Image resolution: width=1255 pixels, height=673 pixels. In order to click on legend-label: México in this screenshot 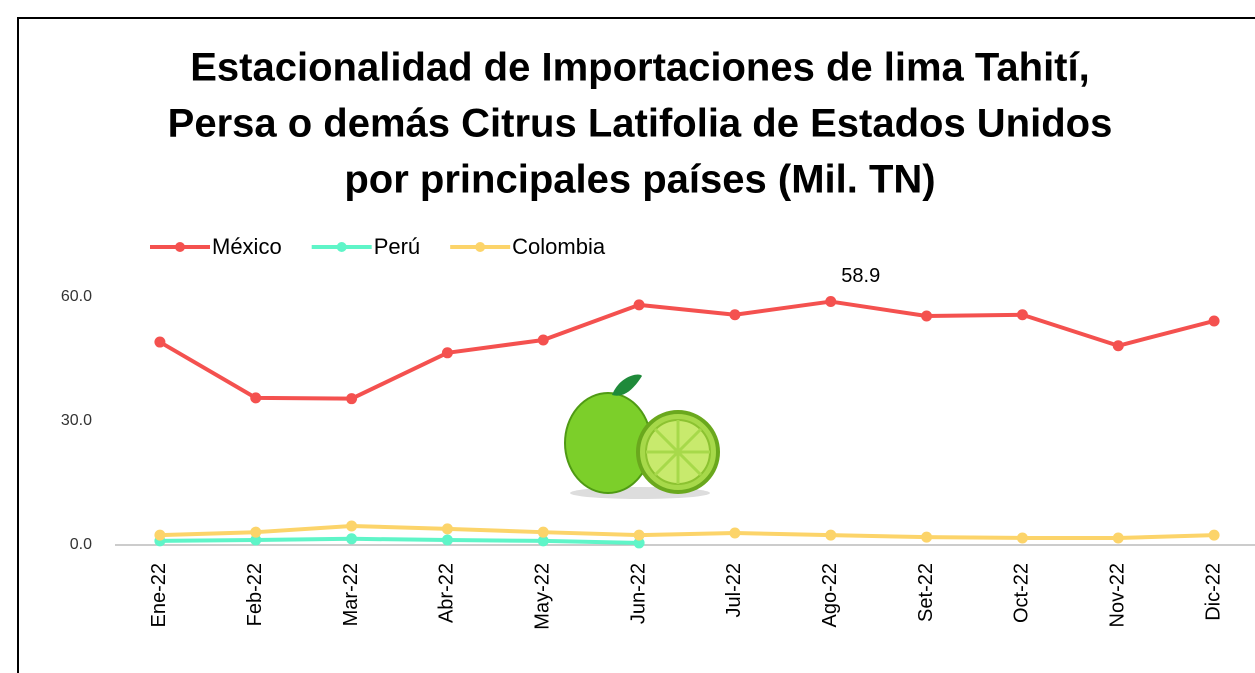, I will do `click(247, 246)`.